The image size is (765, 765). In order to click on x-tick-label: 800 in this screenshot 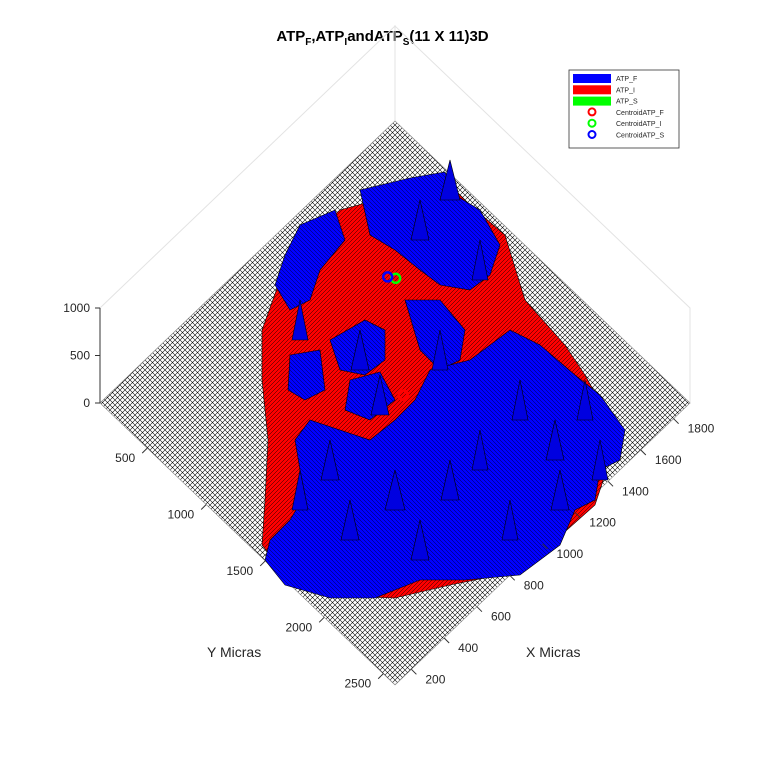, I will do `click(534, 585)`.